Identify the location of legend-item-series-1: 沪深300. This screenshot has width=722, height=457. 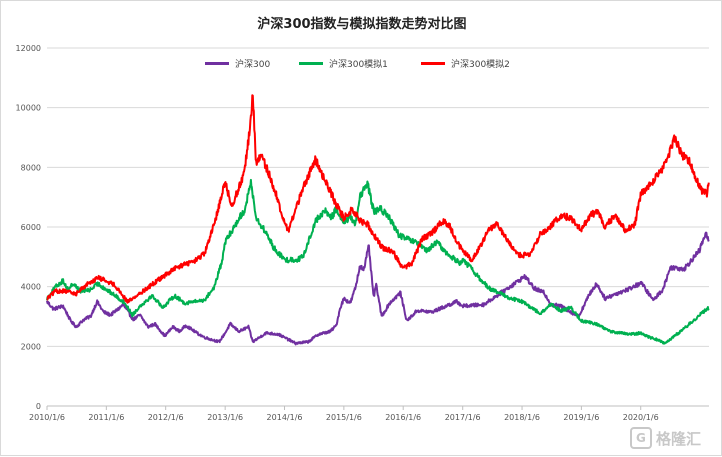
(237, 63).